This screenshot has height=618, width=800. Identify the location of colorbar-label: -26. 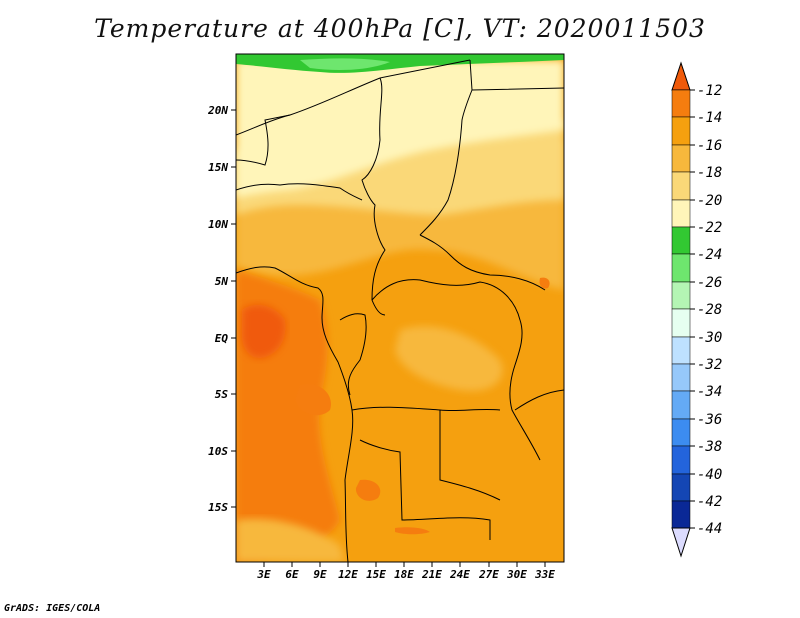
(709, 283).